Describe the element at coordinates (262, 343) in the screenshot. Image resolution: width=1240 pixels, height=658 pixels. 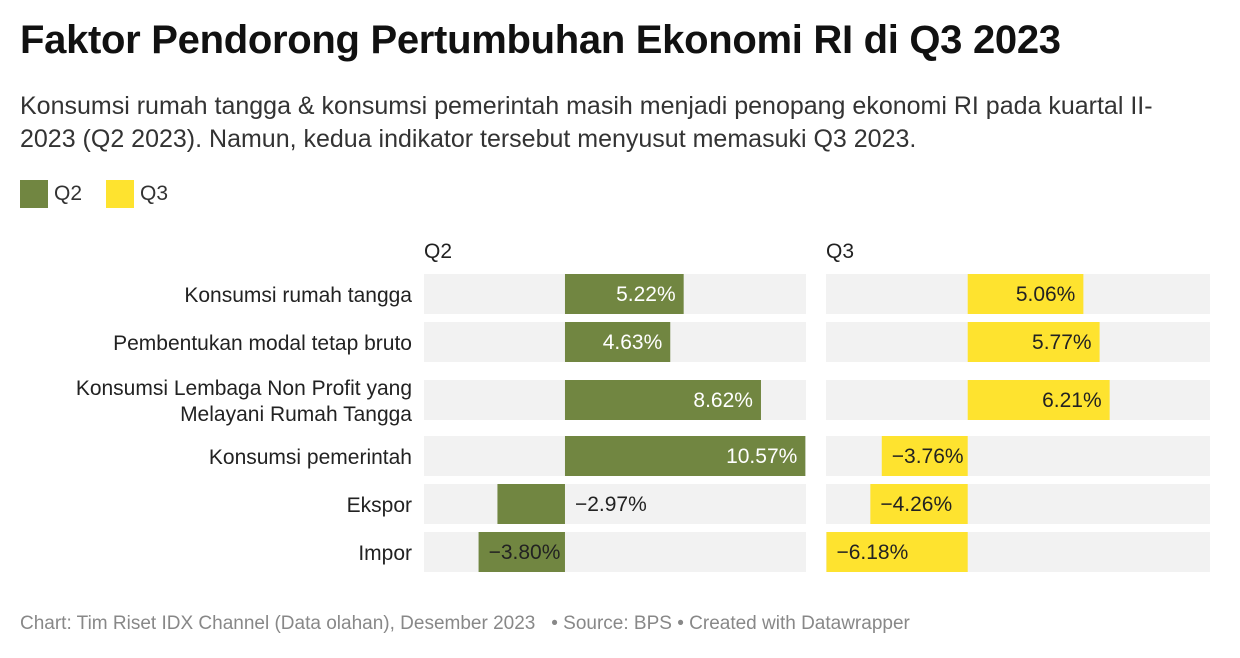
I see `category-label: Pembentukan modal tetap bruto` at that location.